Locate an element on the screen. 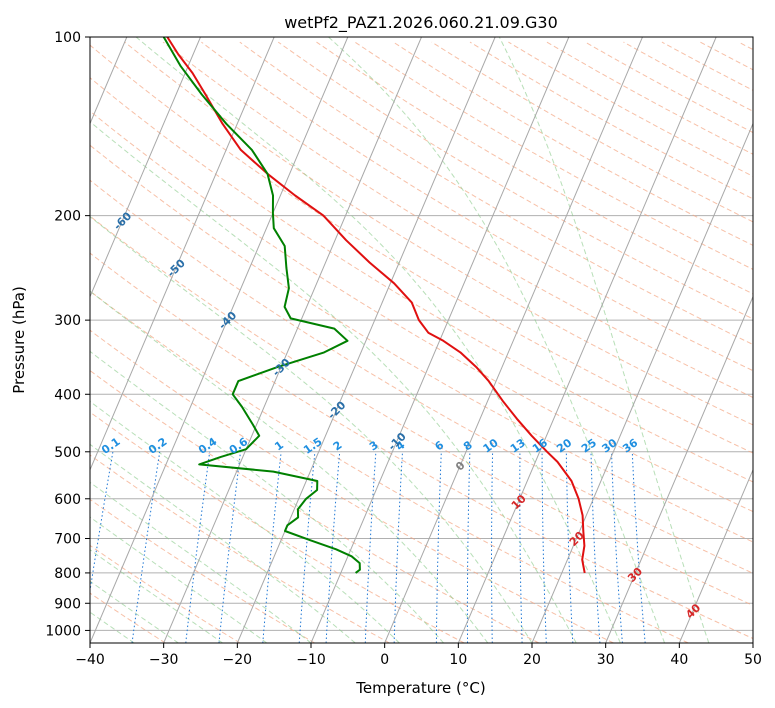 Image resolution: width=775 pixels, height=708 pixels. y-tick-label: 900 is located at coordinates (67, 604).